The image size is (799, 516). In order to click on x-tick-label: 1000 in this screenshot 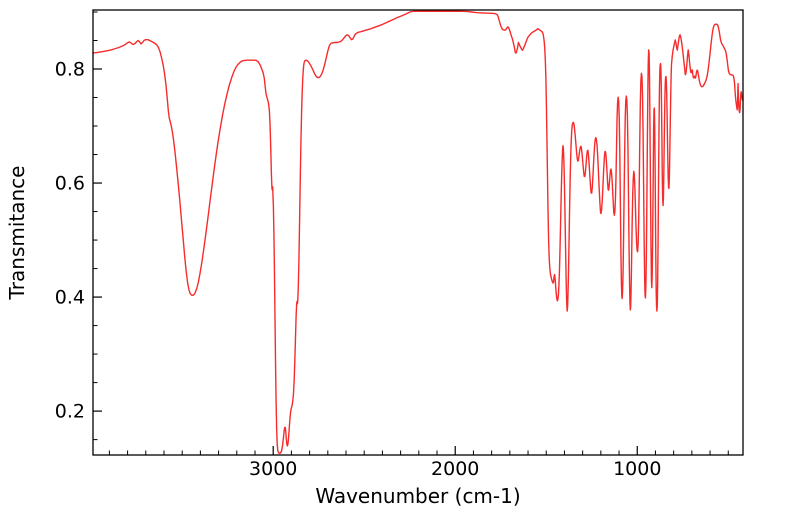, I will do `click(637, 469)`.